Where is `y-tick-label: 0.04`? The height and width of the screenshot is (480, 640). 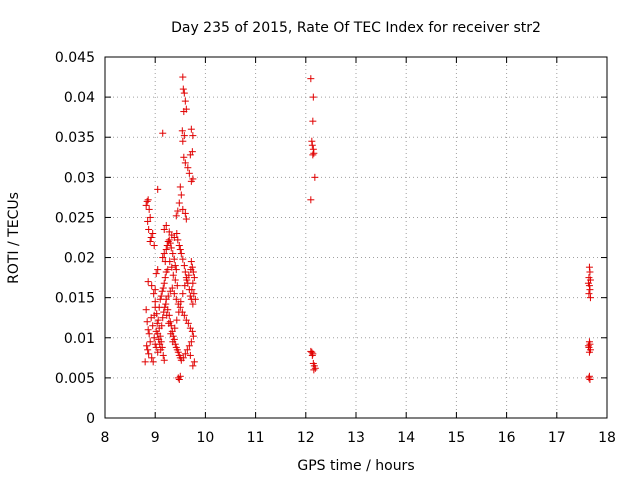 y-tick-label: 0.04 is located at coordinates (79, 98).